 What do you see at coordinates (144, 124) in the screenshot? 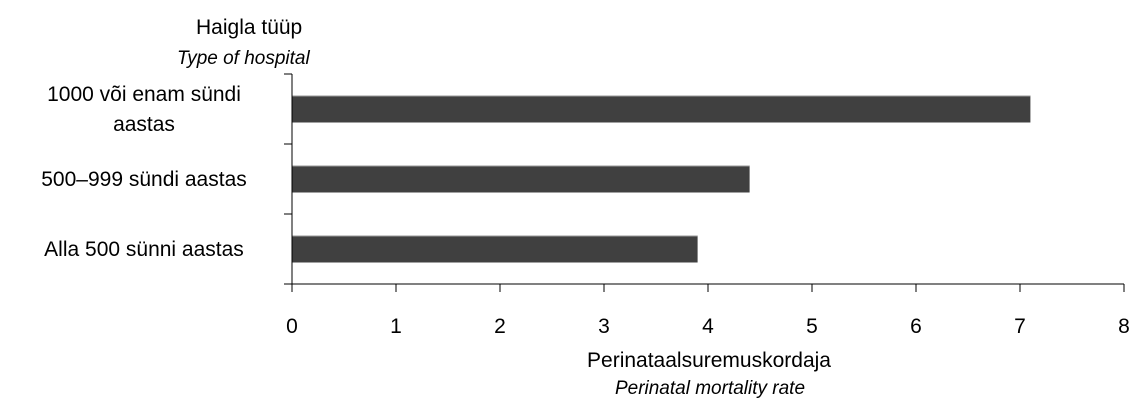
I see `category-label-line: aastas` at bounding box center [144, 124].